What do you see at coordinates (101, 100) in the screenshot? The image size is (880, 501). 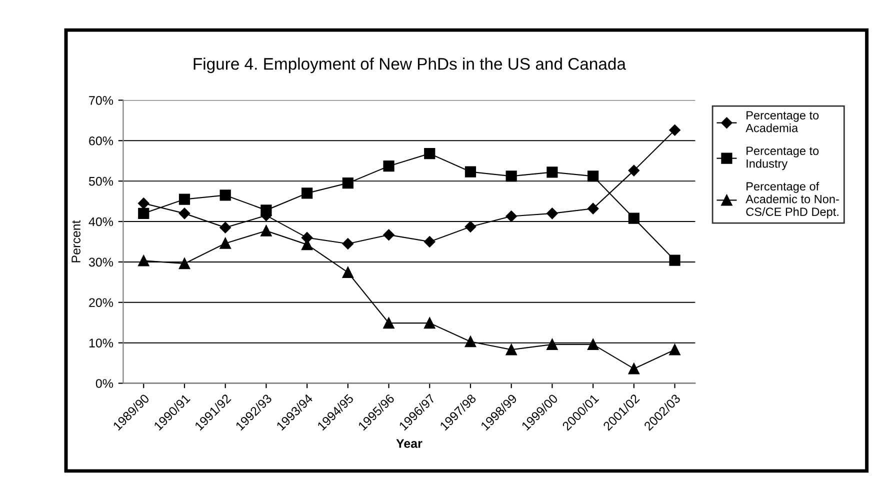 I see `y-tick-label: 70%` at bounding box center [101, 100].